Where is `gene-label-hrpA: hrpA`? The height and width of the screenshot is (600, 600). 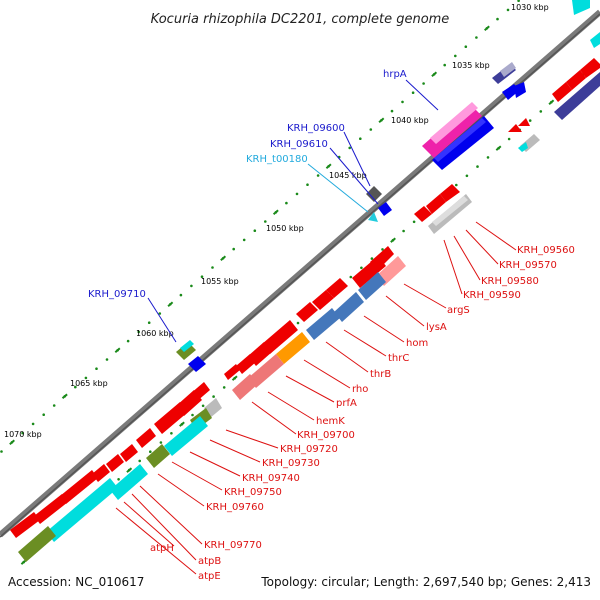 gene-label-hrpA: hrpA is located at coordinates (395, 74).